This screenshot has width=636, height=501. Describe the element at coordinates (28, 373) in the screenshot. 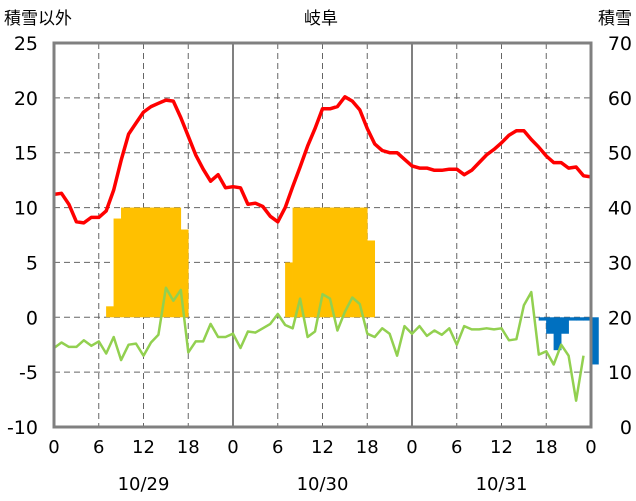

I see `left-tick-label: -5` at that location.